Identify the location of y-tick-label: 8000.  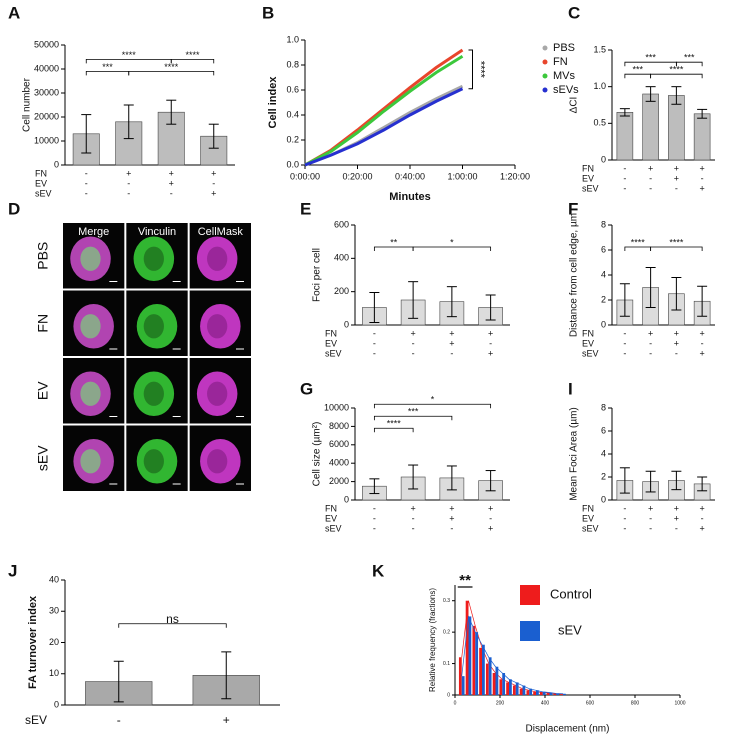
(339, 426).